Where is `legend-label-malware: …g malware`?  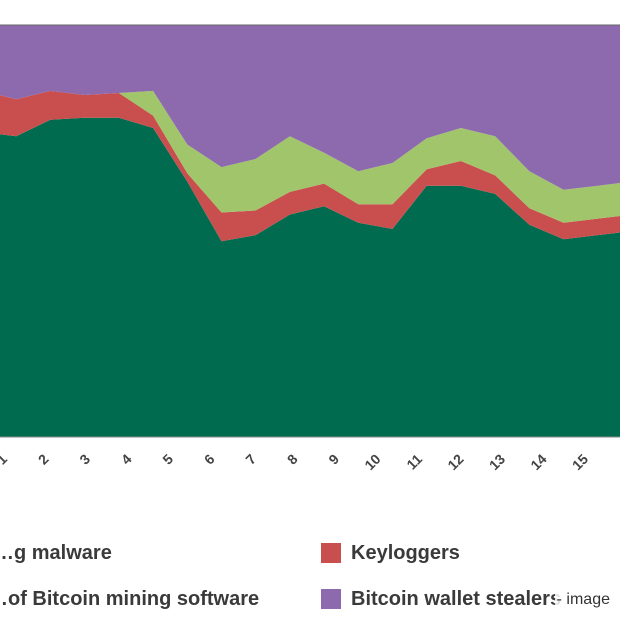
legend-label-malware: …g malware is located at coordinates (56, 552).